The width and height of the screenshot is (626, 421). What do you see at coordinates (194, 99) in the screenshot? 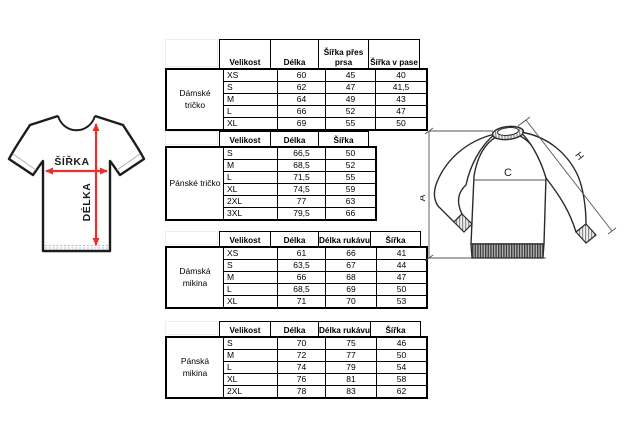
I see `category-label: Dámské tričko` at bounding box center [194, 99].